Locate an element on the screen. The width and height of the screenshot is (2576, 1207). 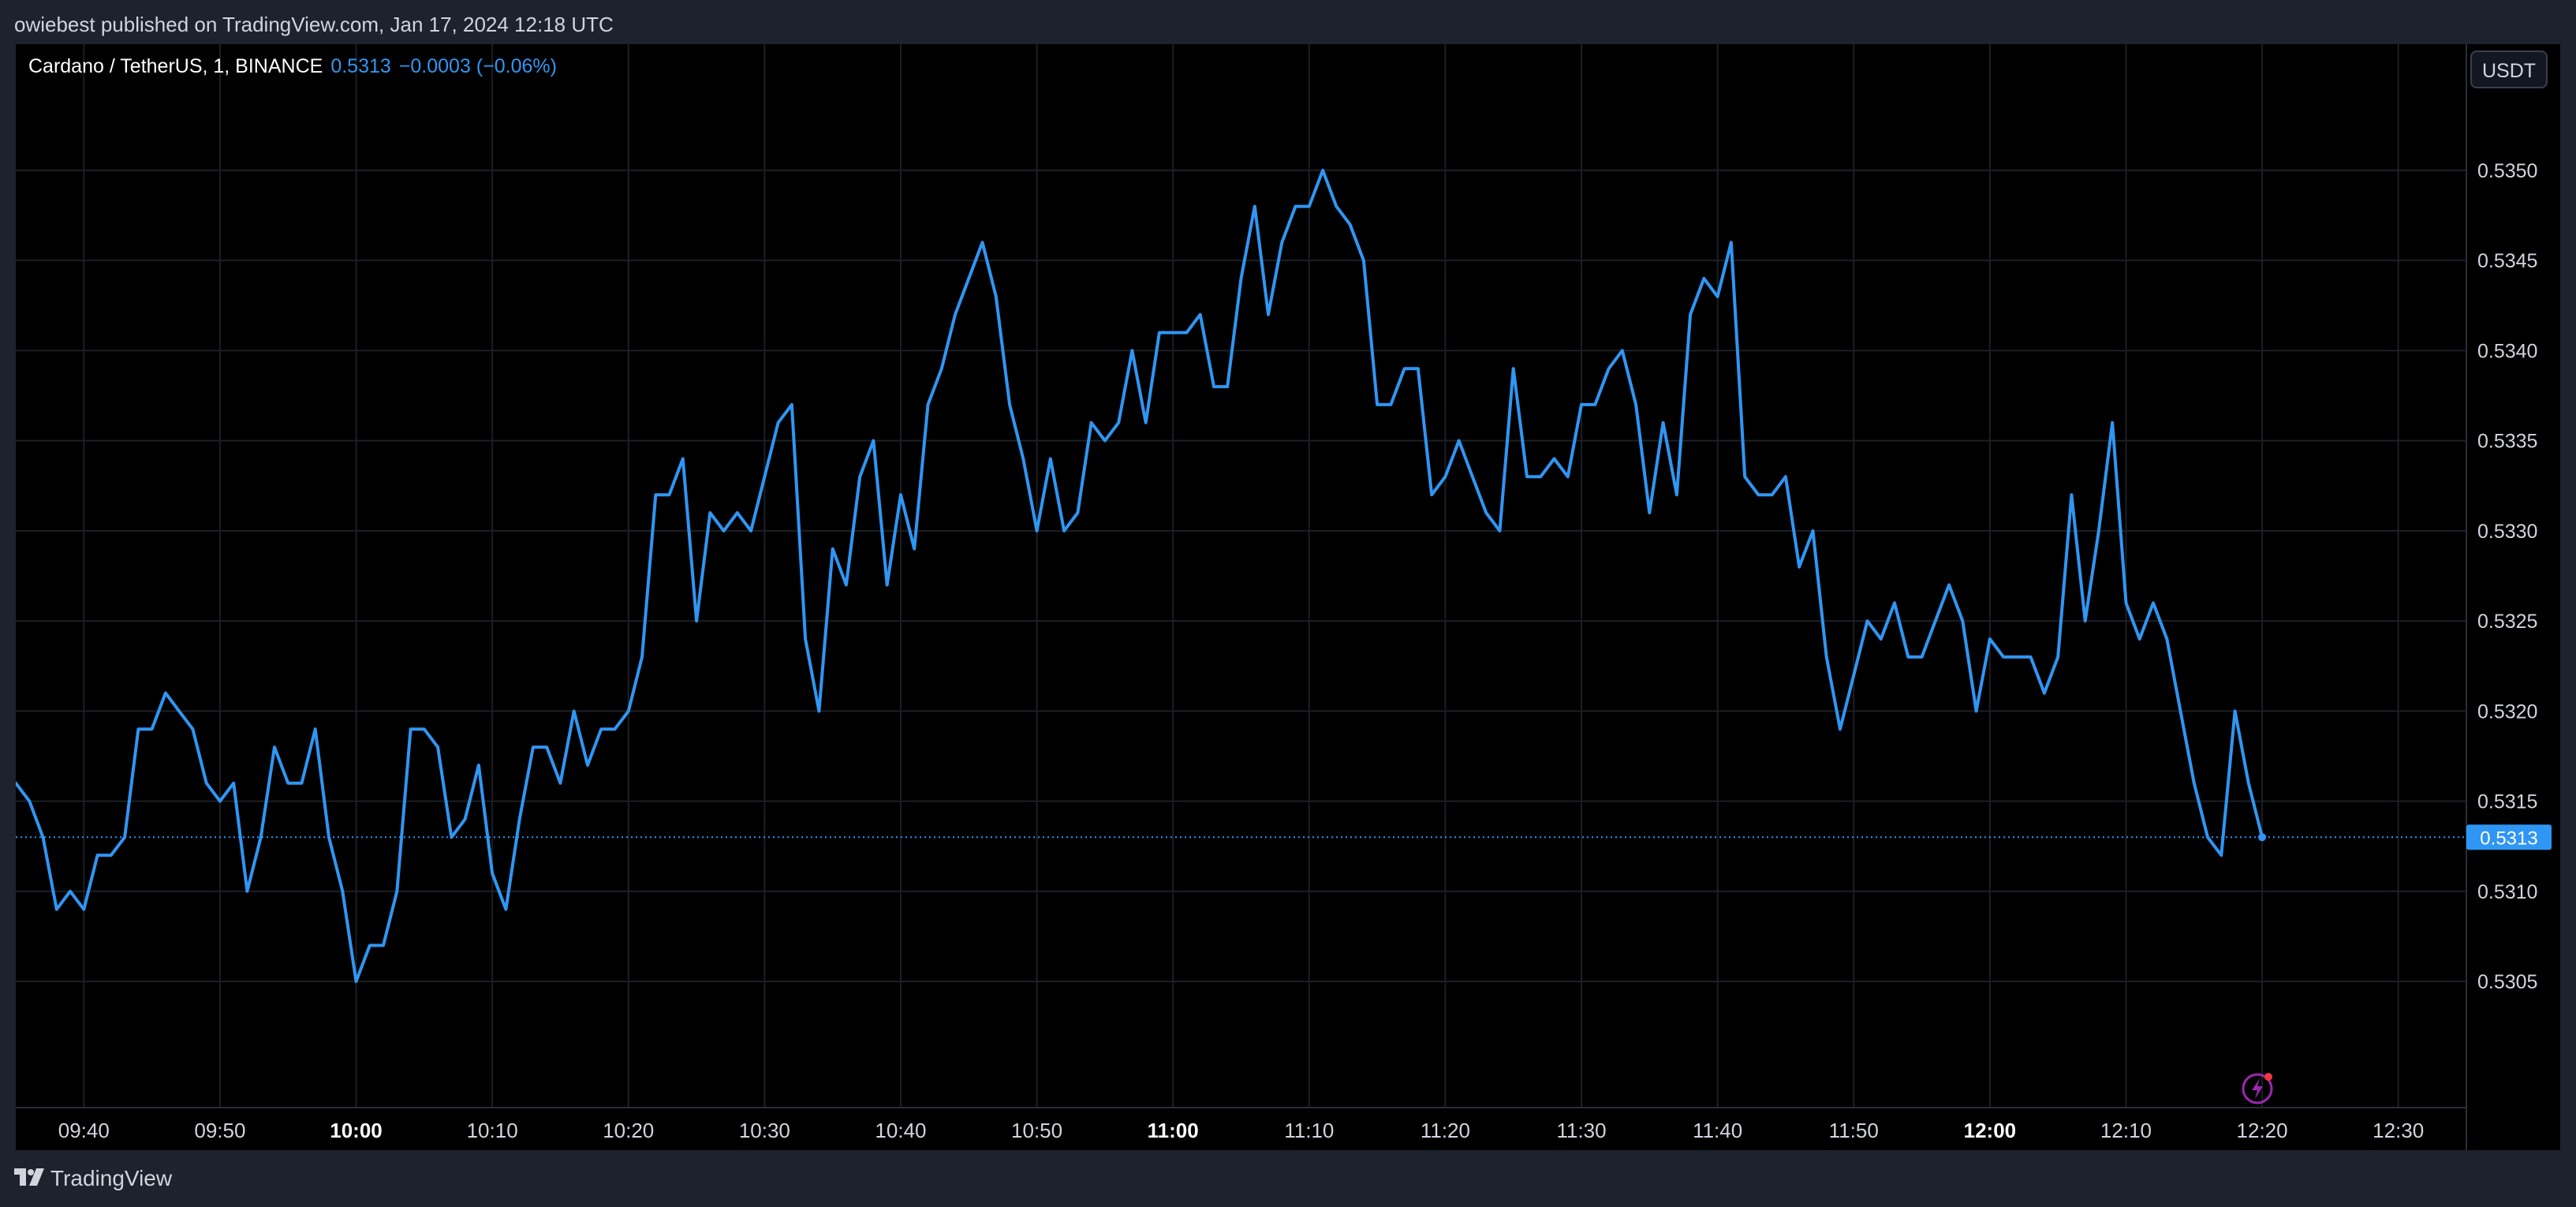
x-tick-label: 11:30 is located at coordinates (1581, 1130).